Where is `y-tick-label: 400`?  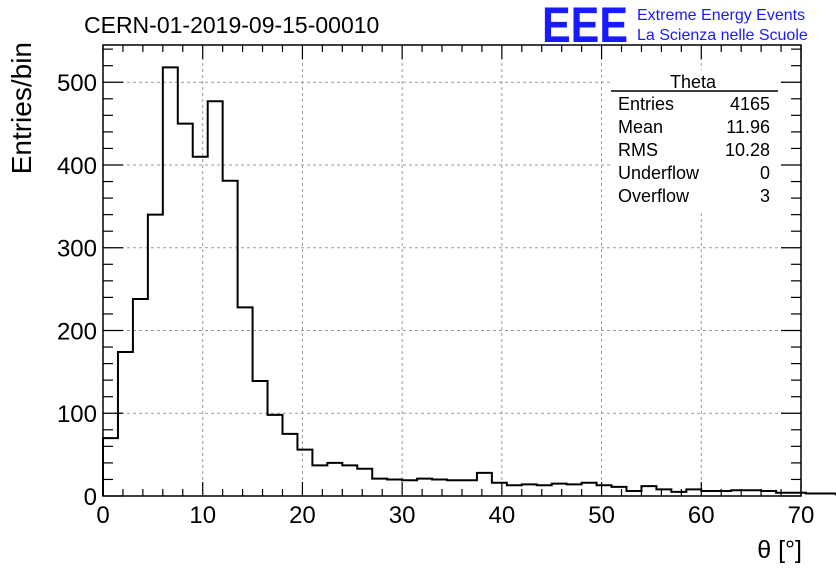
y-tick-label: 400 is located at coordinates (77, 166).